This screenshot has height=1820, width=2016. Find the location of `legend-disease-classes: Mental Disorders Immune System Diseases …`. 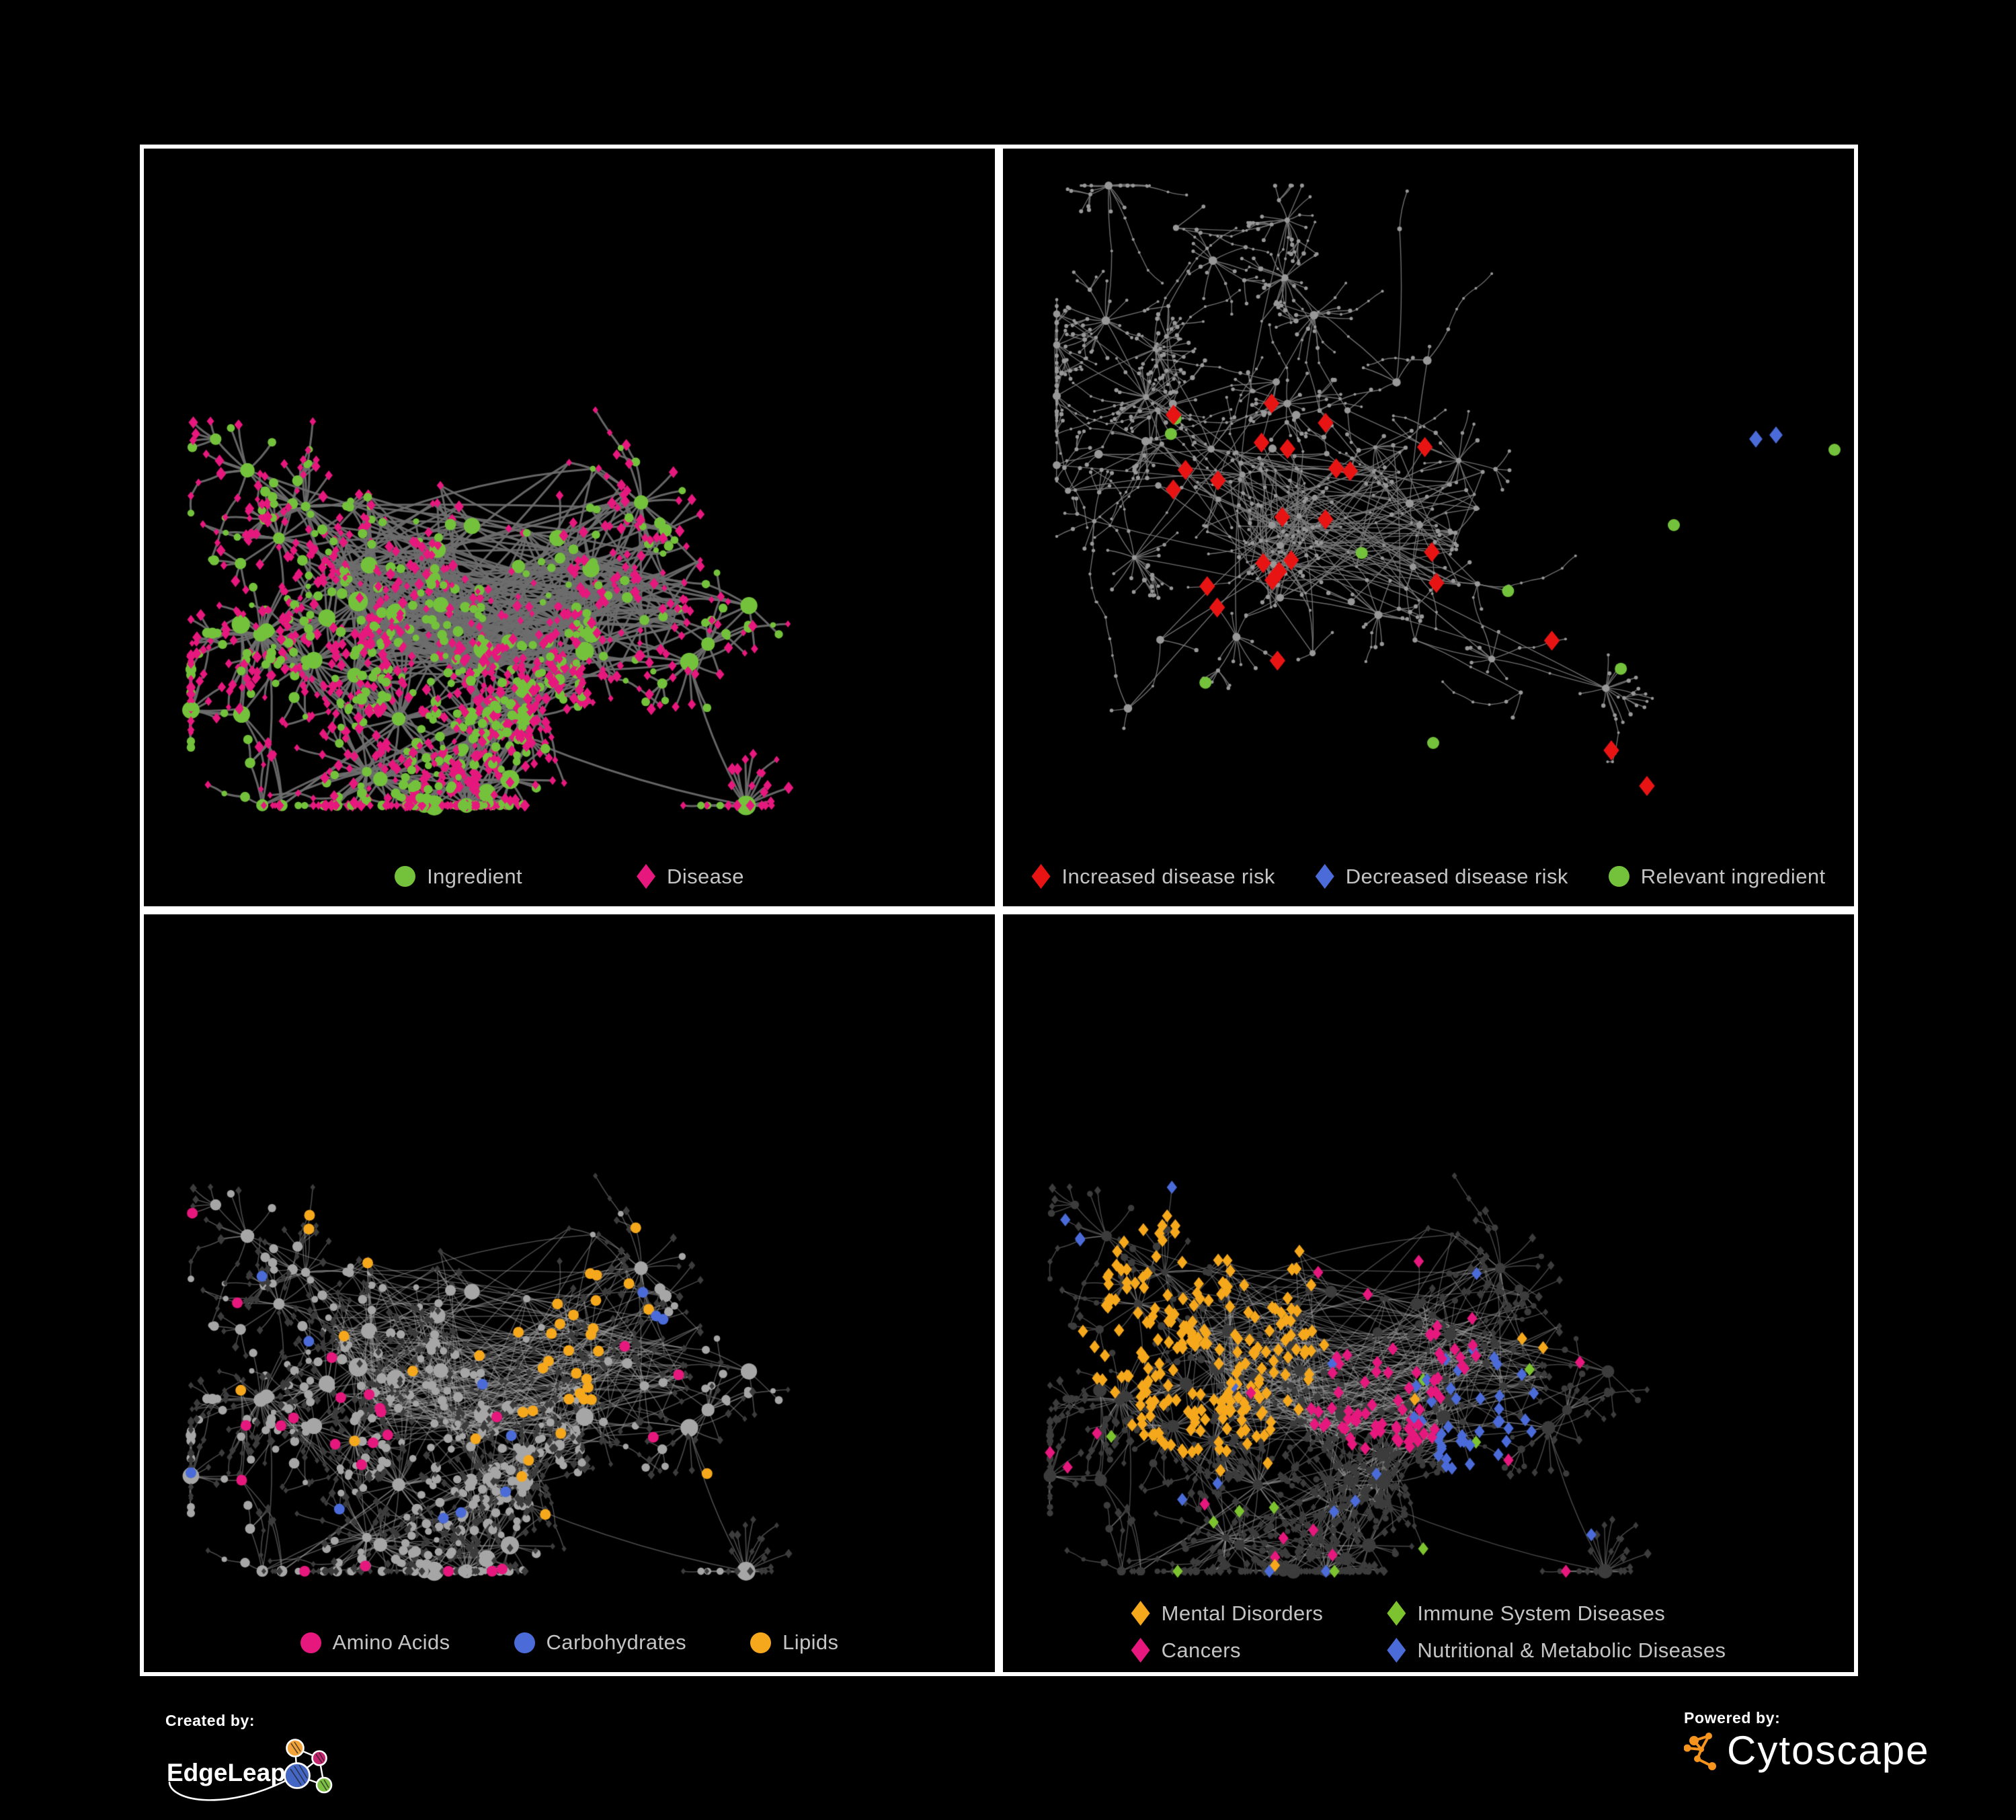

legend-disease-classes: Mental Disorders Immune System Diseases … is located at coordinates (1428, 1632).